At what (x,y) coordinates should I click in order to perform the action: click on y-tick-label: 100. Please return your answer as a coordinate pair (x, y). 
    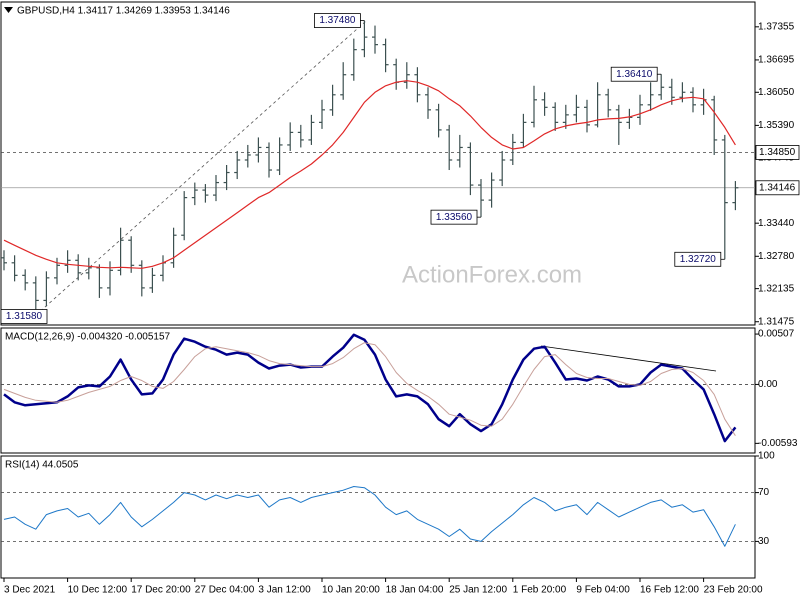
    Looking at the image, I should click on (766, 456).